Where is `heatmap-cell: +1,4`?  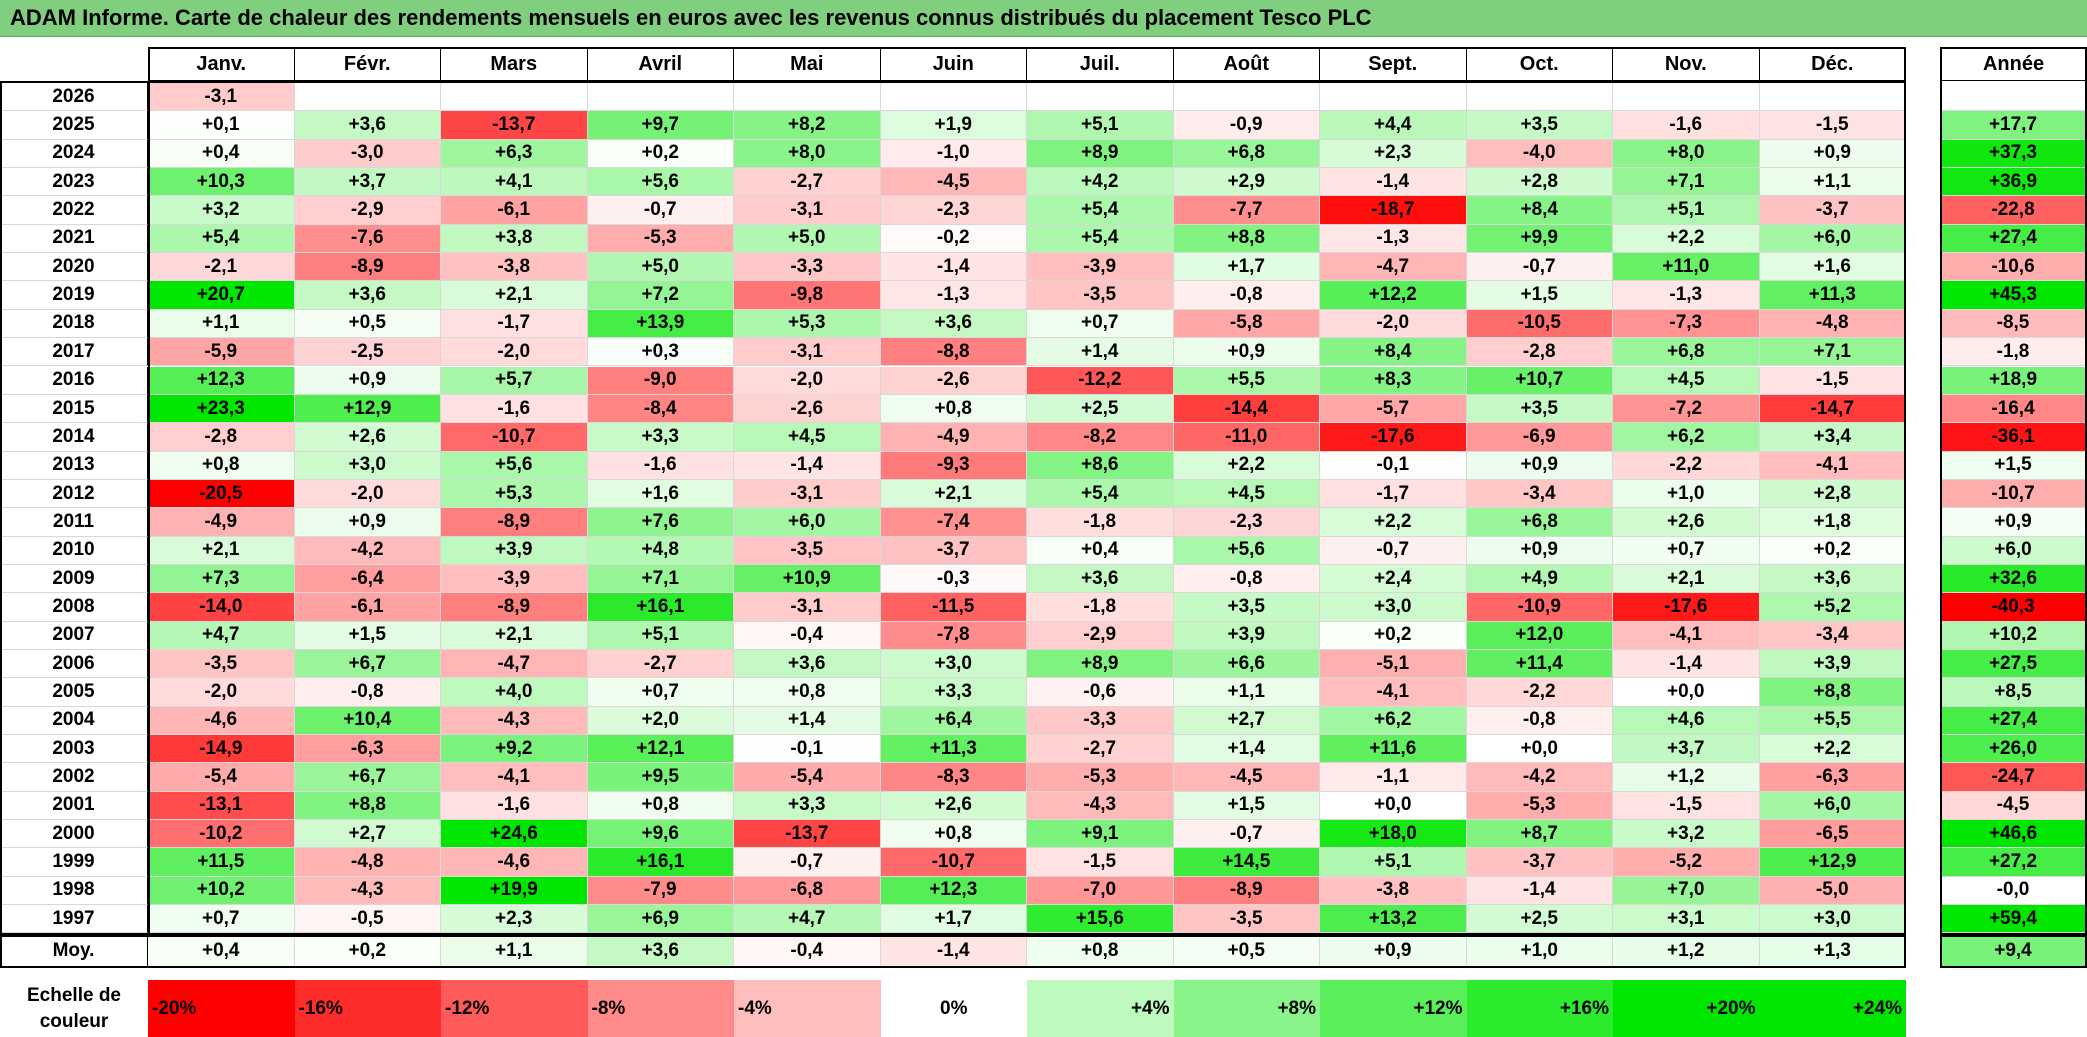 heatmap-cell: +1,4 is located at coordinates (807, 721).